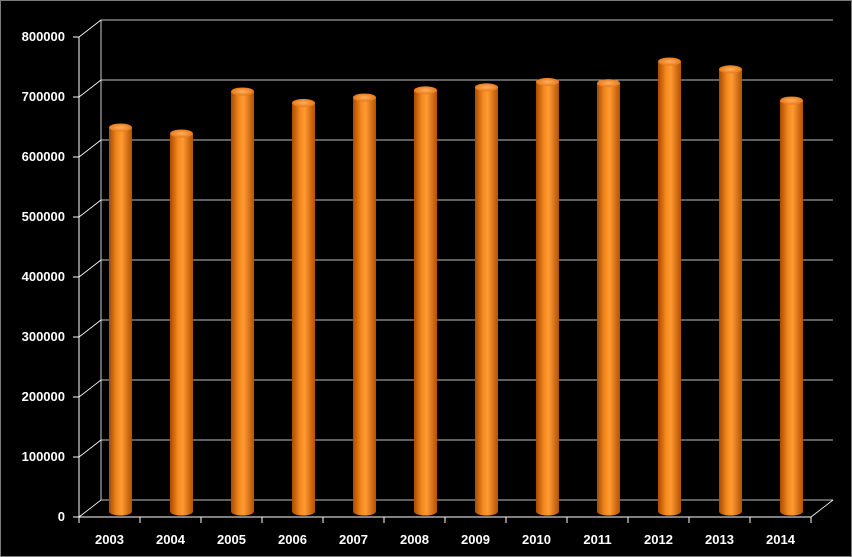 This screenshot has width=852, height=557. I want to click on x-tick-label: 2003, so click(109, 539).